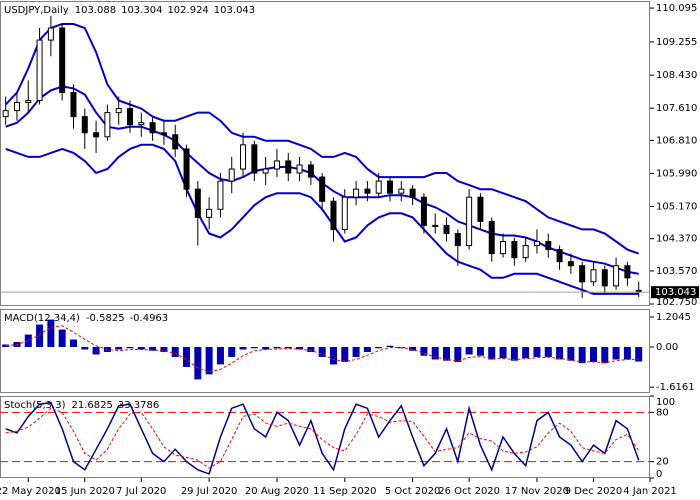 This screenshot has width=700, height=500. Describe the element at coordinates (35, 405) in the screenshot. I see `panel-title: Stoch(5,3,3)` at that location.